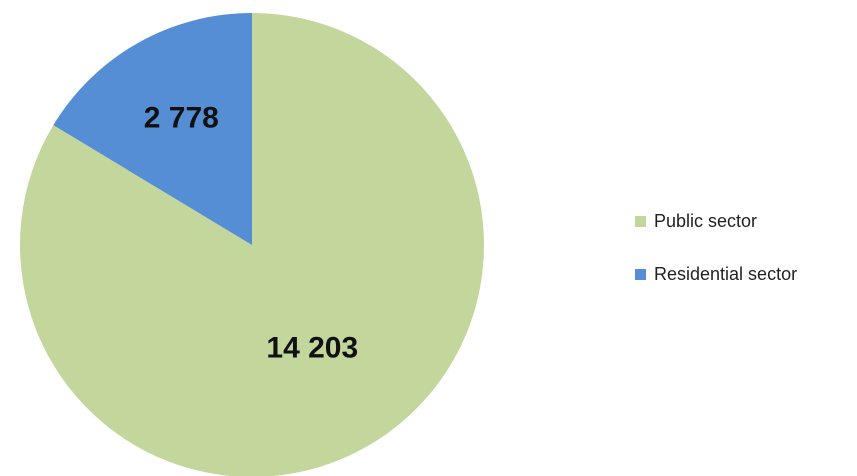  Describe the element at coordinates (726, 273) in the screenshot. I see `legend-label: Residential sector` at that location.